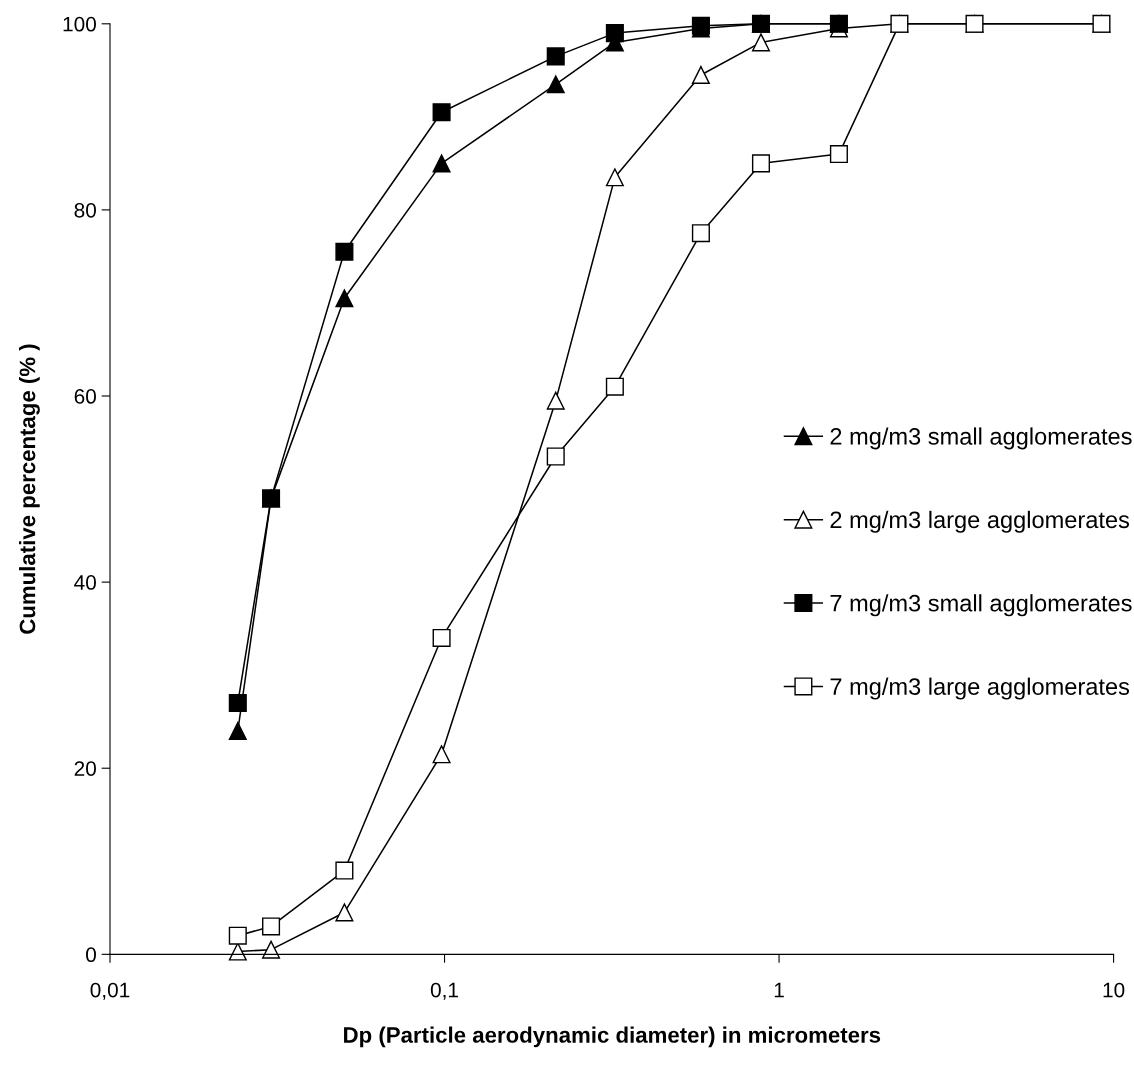 This screenshot has height=1082, width=1134. Describe the element at coordinates (79, 24) in the screenshot. I see `y-tick-label: 100` at that location.